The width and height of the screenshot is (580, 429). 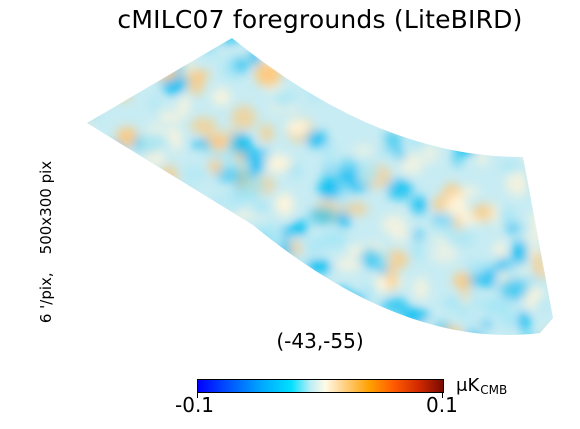 What do you see at coordinates (468, 385) in the screenshot?
I see `unit-prefix: μK` at bounding box center [468, 385].